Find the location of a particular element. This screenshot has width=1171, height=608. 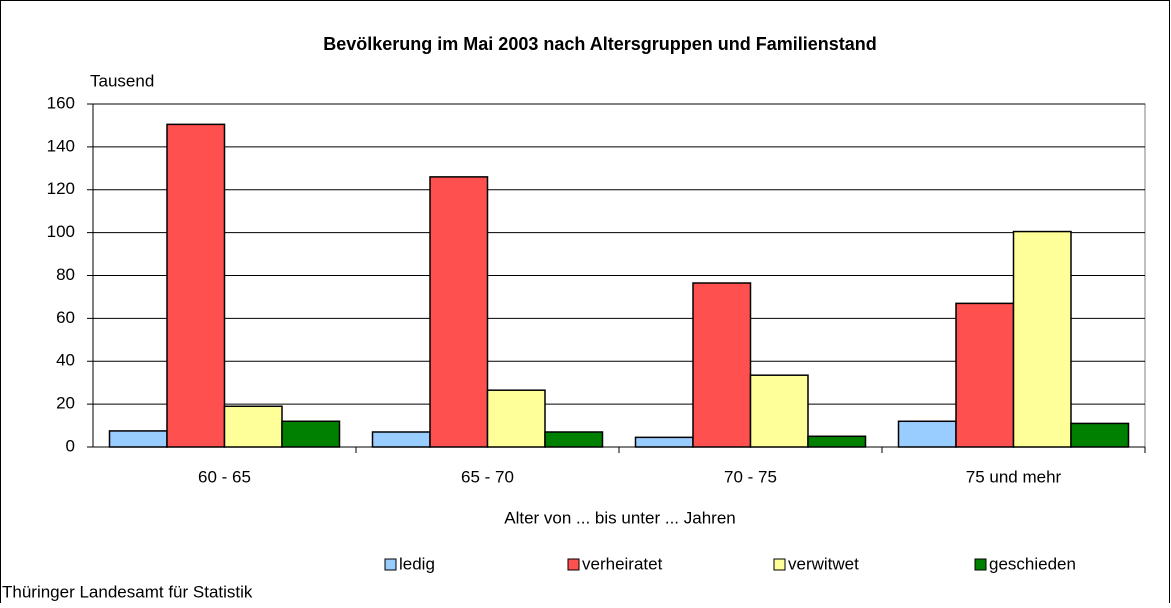

legend-label: verheiratet is located at coordinates (622, 563).